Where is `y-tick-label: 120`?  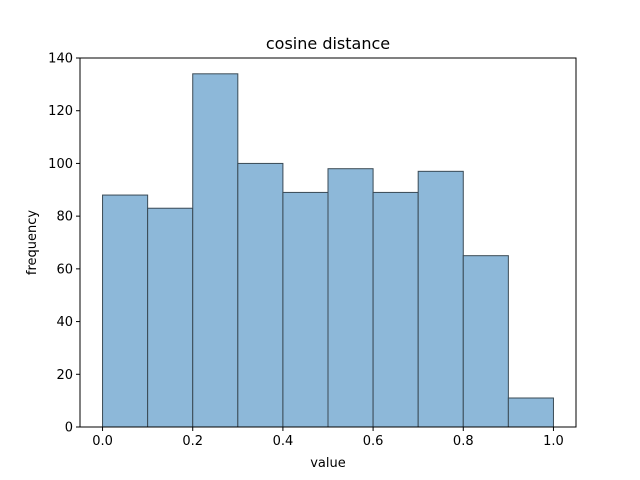
y-tick-label: 120 is located at coordinates (60, 111).